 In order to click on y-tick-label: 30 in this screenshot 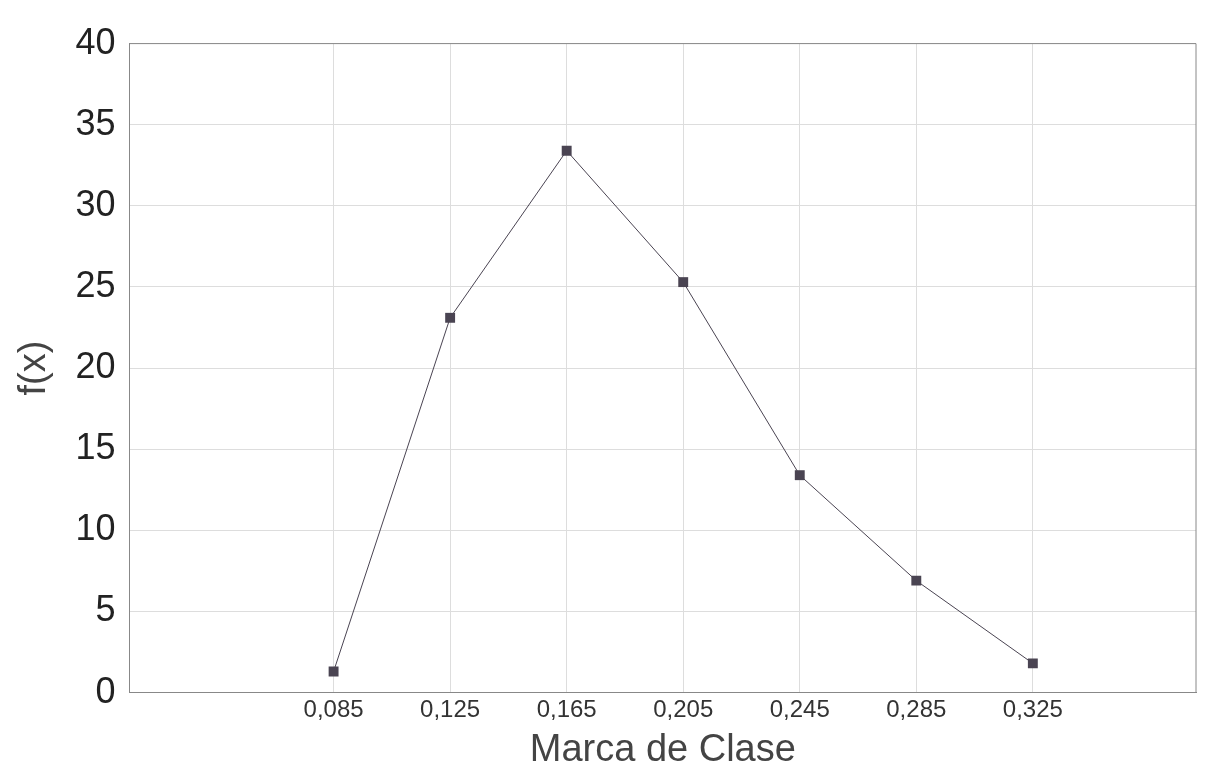, I will do `click(95, 203)`.